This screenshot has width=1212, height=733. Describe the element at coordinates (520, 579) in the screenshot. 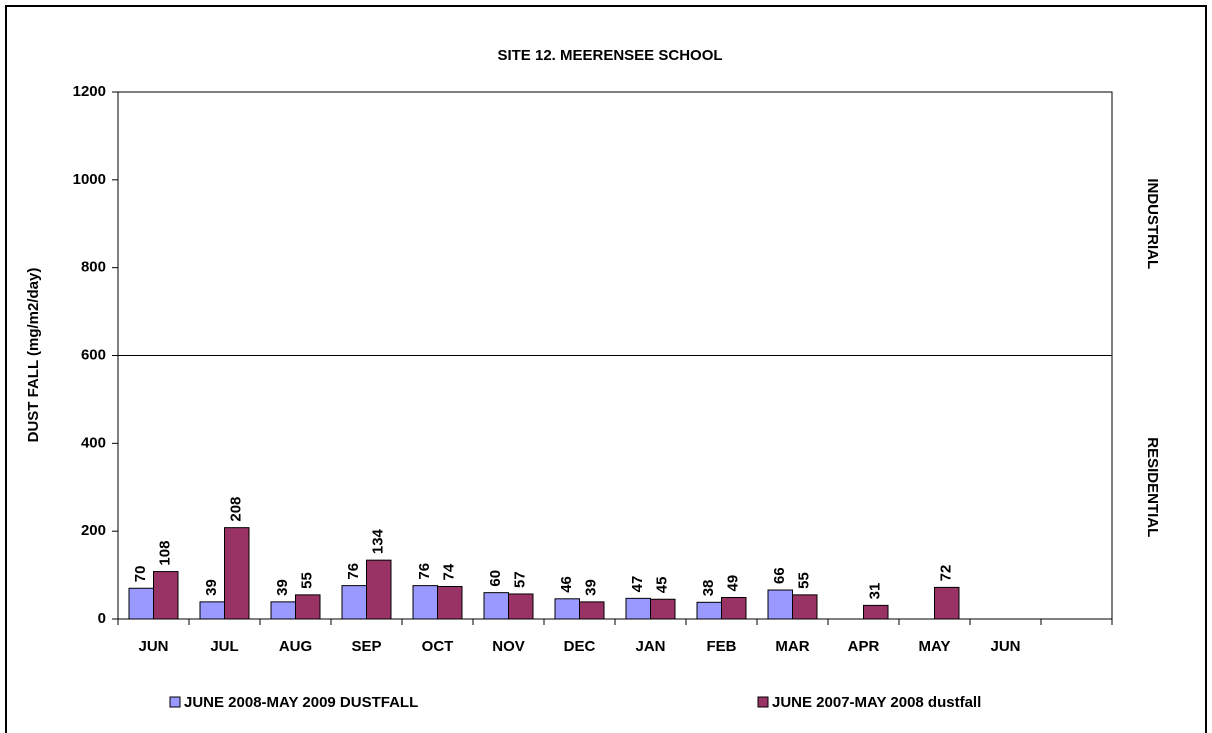

I see `value-label: 57` at that location.